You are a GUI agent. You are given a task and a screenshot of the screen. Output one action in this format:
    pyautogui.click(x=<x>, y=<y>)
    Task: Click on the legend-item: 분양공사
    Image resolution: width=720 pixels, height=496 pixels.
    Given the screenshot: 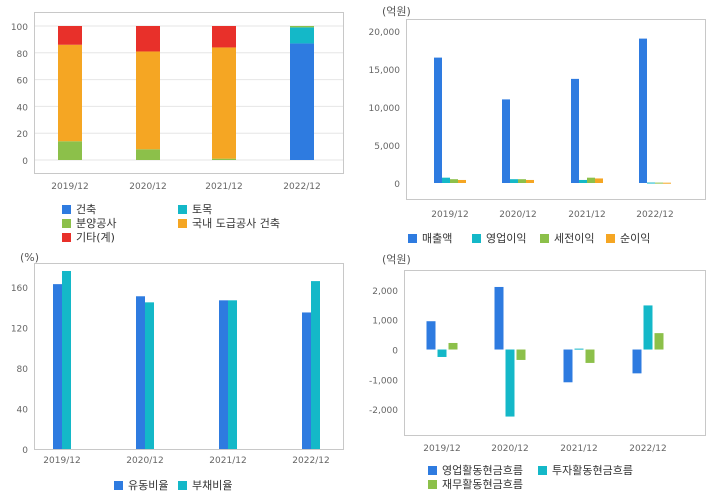 What is the action you would take?
    pyautogui.click(x=89, y=223)
    